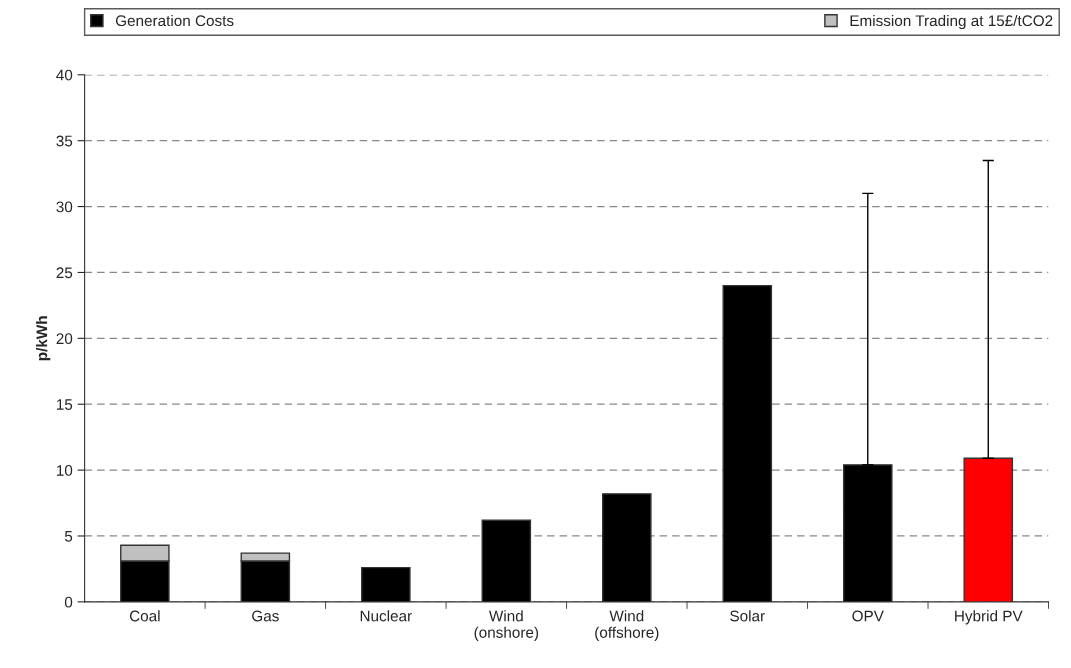  I want to click on y-tick-label: 5, so click(68, 536).